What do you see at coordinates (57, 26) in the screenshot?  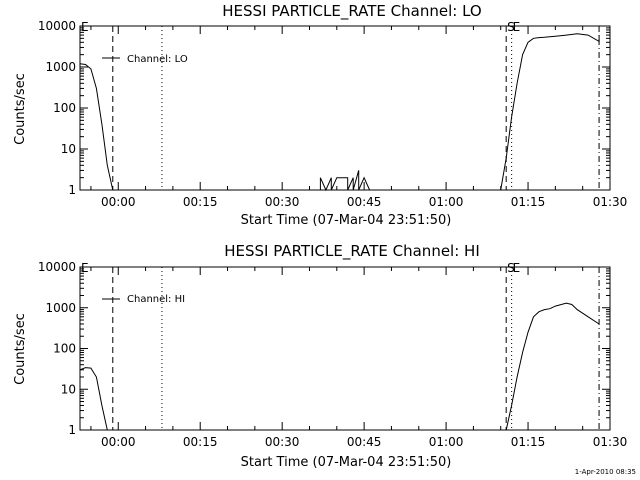 I see `panel-lo-ytick-label: 10000` at bounding box center [57, 26].